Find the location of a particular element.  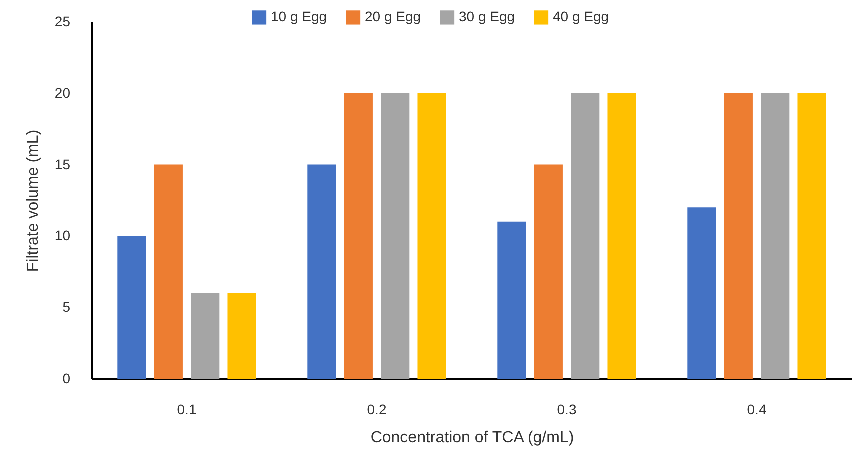

y-tick-label: 10 is located at coordinates (62, 236).